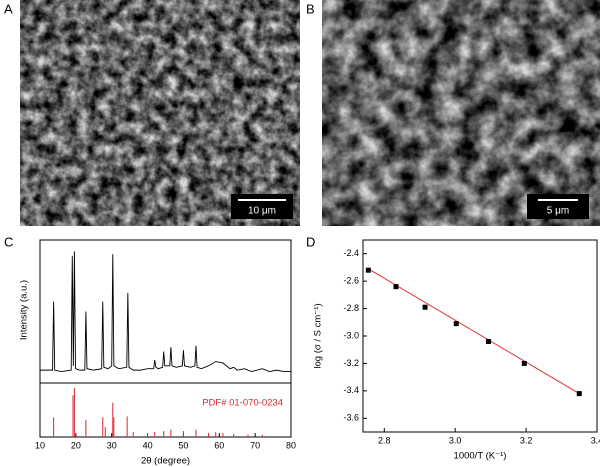 This screenshot has height=467, width=600. What do you see at coordinates (351, 281) in the screenshot?
I see `y-tick-label: -2.6` at bounding box center [351, 281].